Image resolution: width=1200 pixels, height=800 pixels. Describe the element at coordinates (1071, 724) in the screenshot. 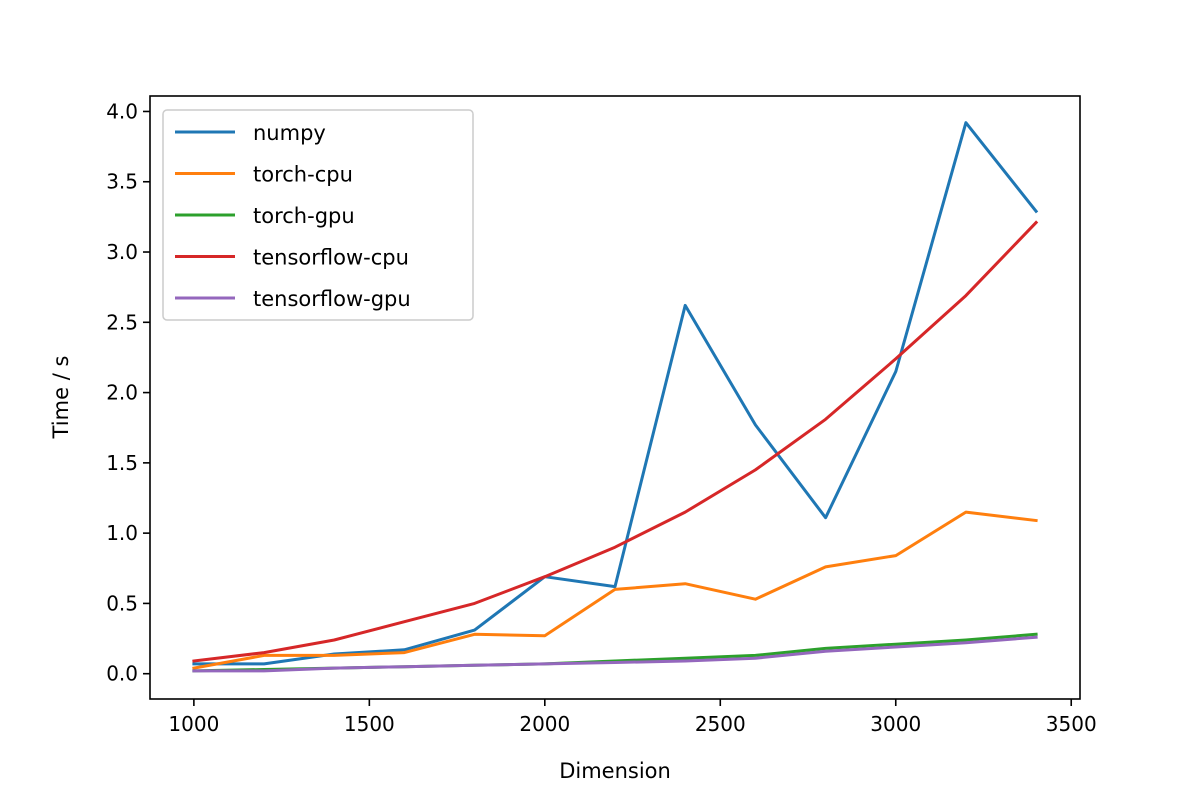

I see `x-tick-label: 3500` at that location.